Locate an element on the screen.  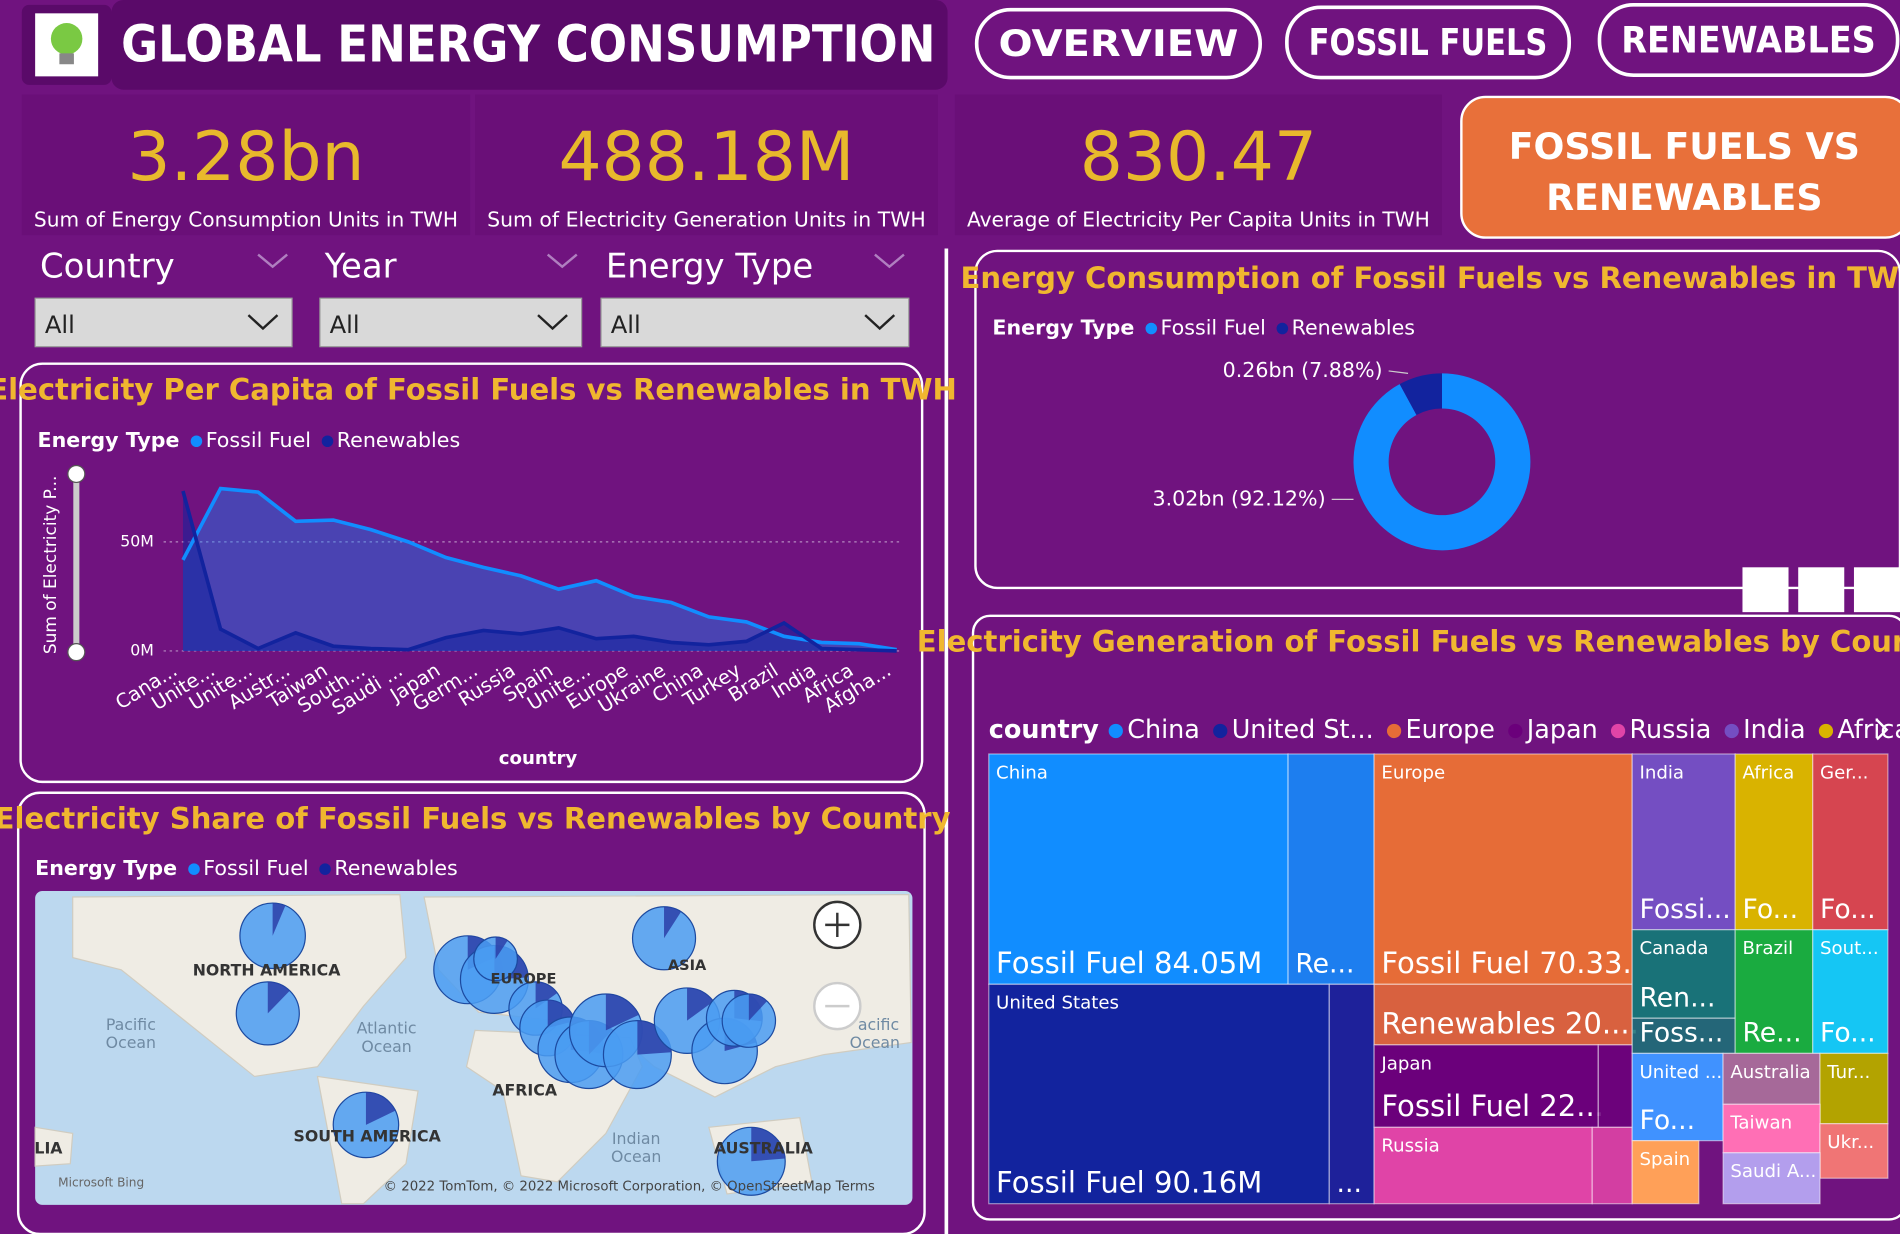
nav-button-label: OVERVIEW is located at coordinates (1118, 43).